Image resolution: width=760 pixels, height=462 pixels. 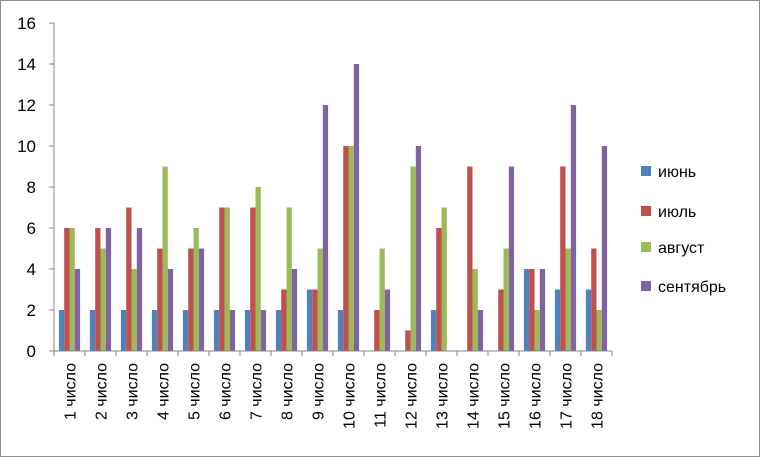 What do you see at coordinates (139, 289) in the screenshot?
I see `bar-сентябрь-3` at bounding box center [139, 289].